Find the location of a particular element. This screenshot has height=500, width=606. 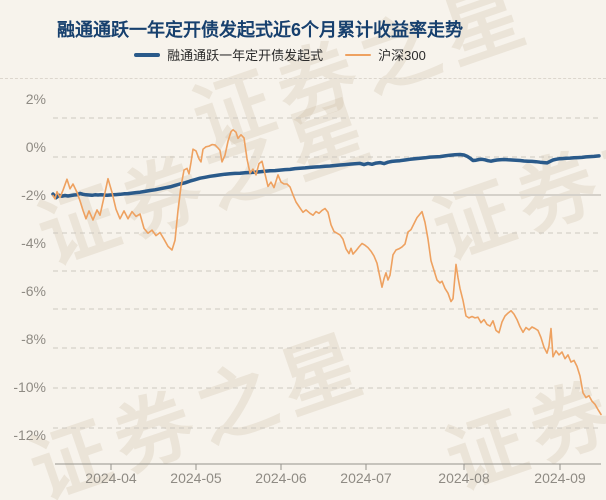

y-axis-label: 2% is located at coordinates (35, 99).